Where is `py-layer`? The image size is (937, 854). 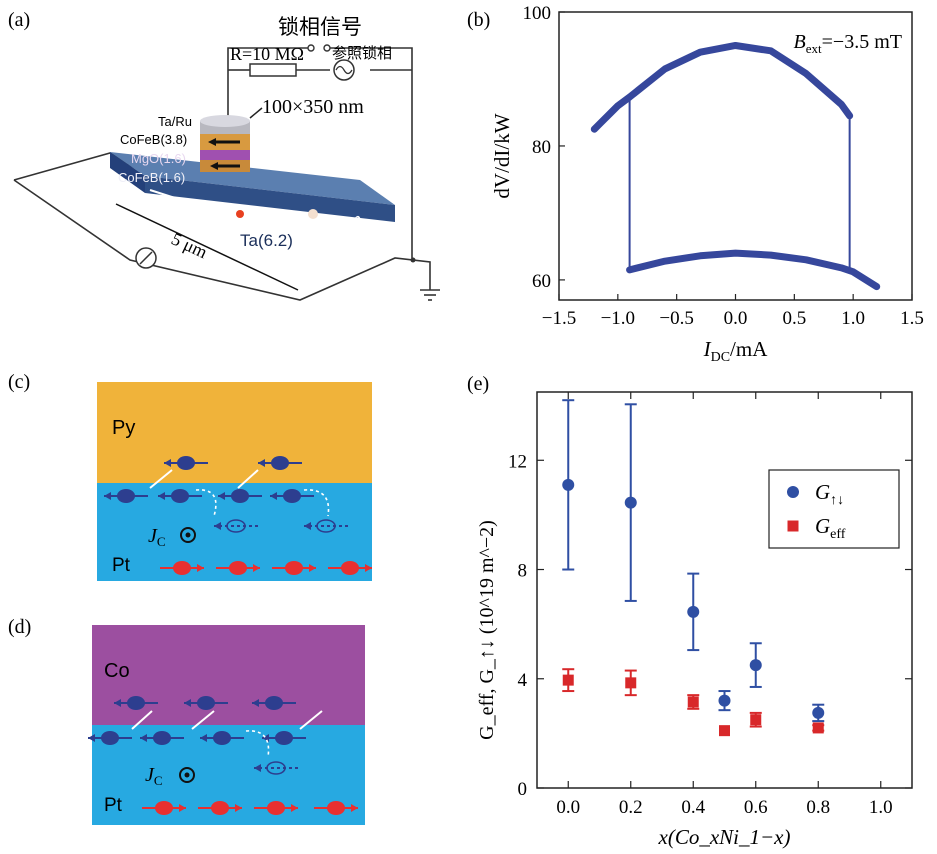
py-layer is located at coordinates (234, 432).